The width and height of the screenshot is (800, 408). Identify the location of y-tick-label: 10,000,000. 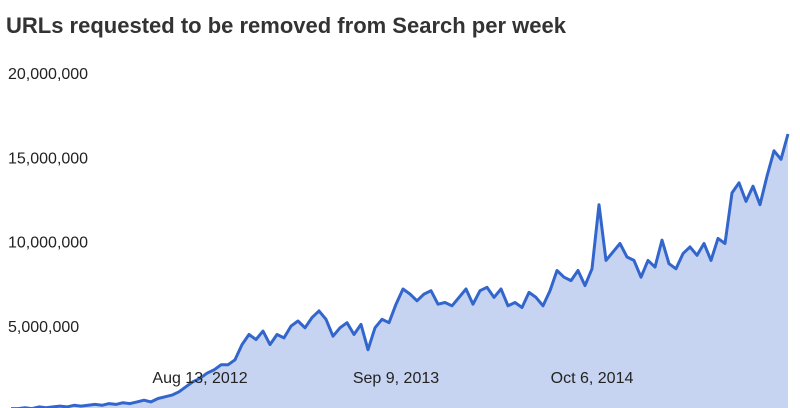
(48, 243).